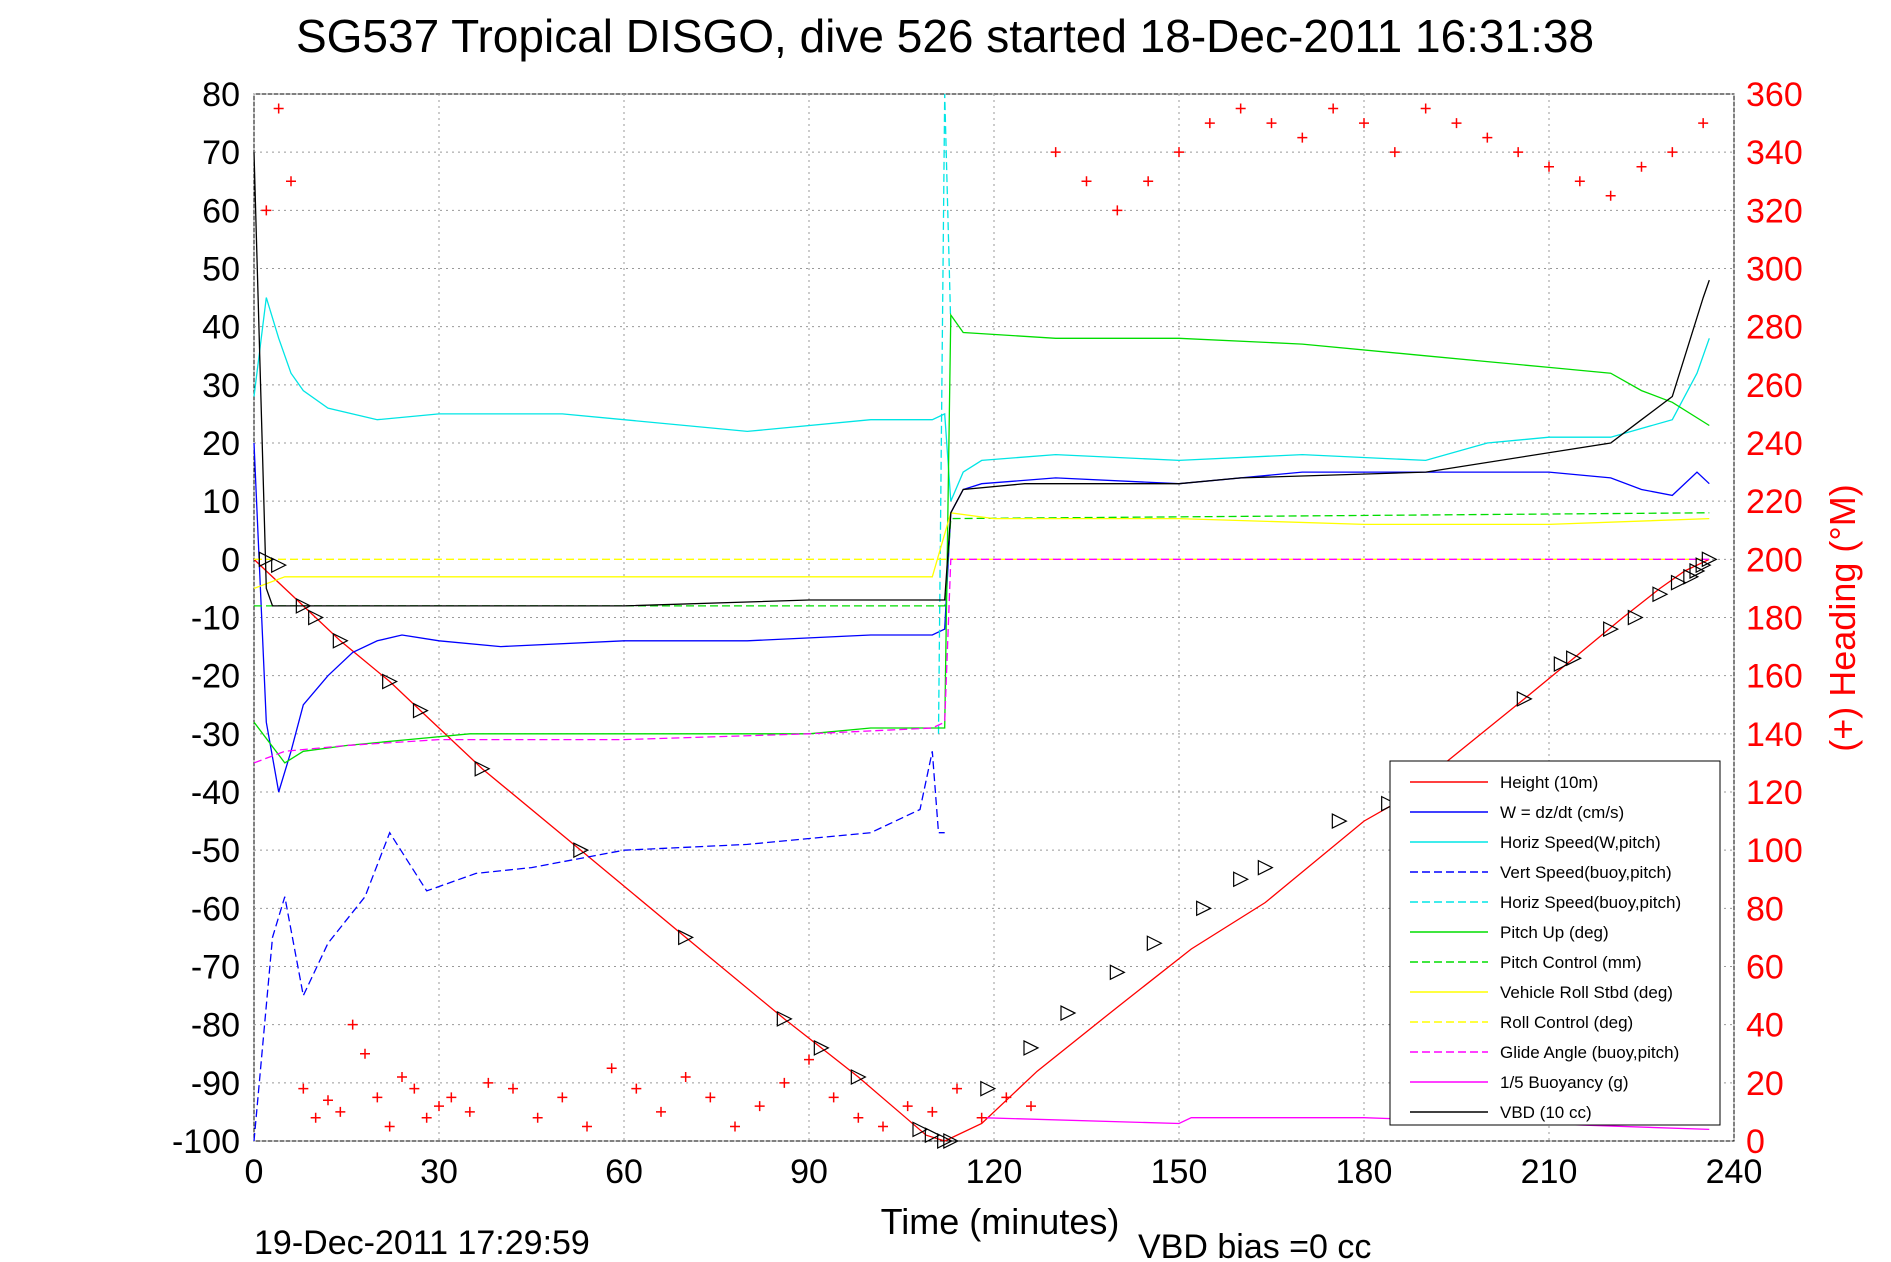 Image resolution: width=1891 pixels, height=1262 pixels. Describe the element at coordinates (215, 1026) in the screenshot. I see `y-tick-label: -80` at that location.